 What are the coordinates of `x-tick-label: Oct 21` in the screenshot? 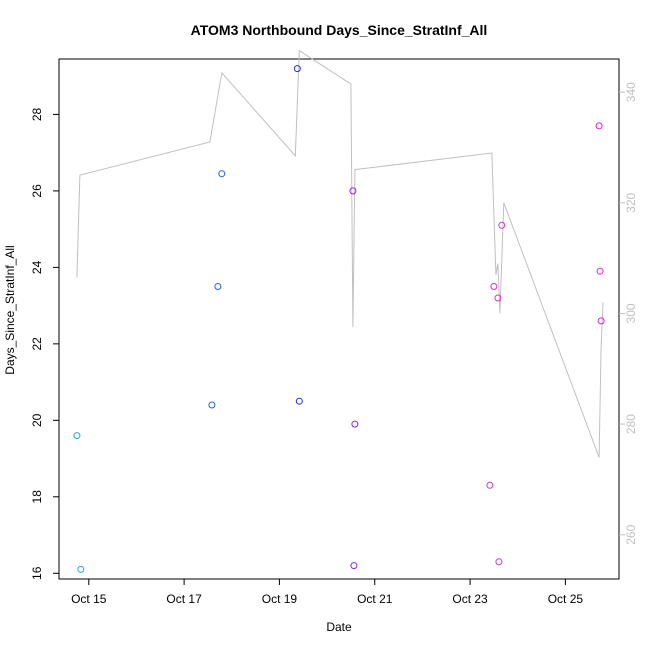 It's located at (375, 599).